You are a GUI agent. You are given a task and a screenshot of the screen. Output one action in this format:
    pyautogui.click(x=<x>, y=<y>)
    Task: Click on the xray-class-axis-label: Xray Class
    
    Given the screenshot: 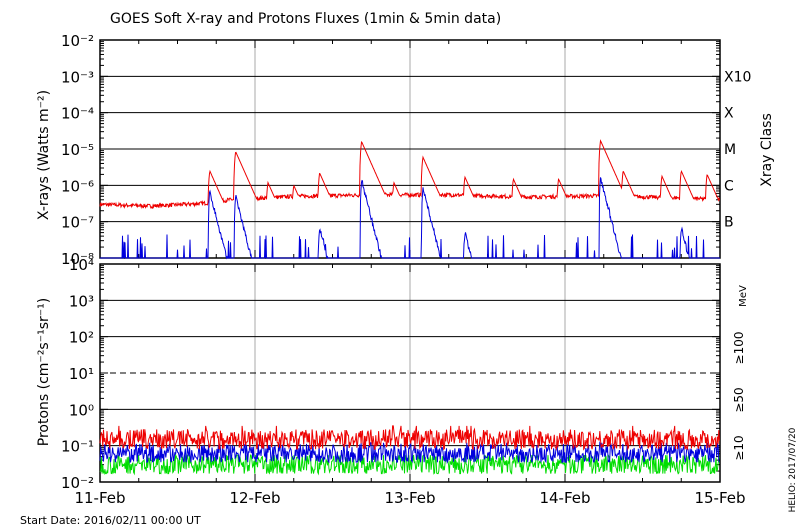 What is the action you would take?
    pyautogui.click(x=767, y=150)
    